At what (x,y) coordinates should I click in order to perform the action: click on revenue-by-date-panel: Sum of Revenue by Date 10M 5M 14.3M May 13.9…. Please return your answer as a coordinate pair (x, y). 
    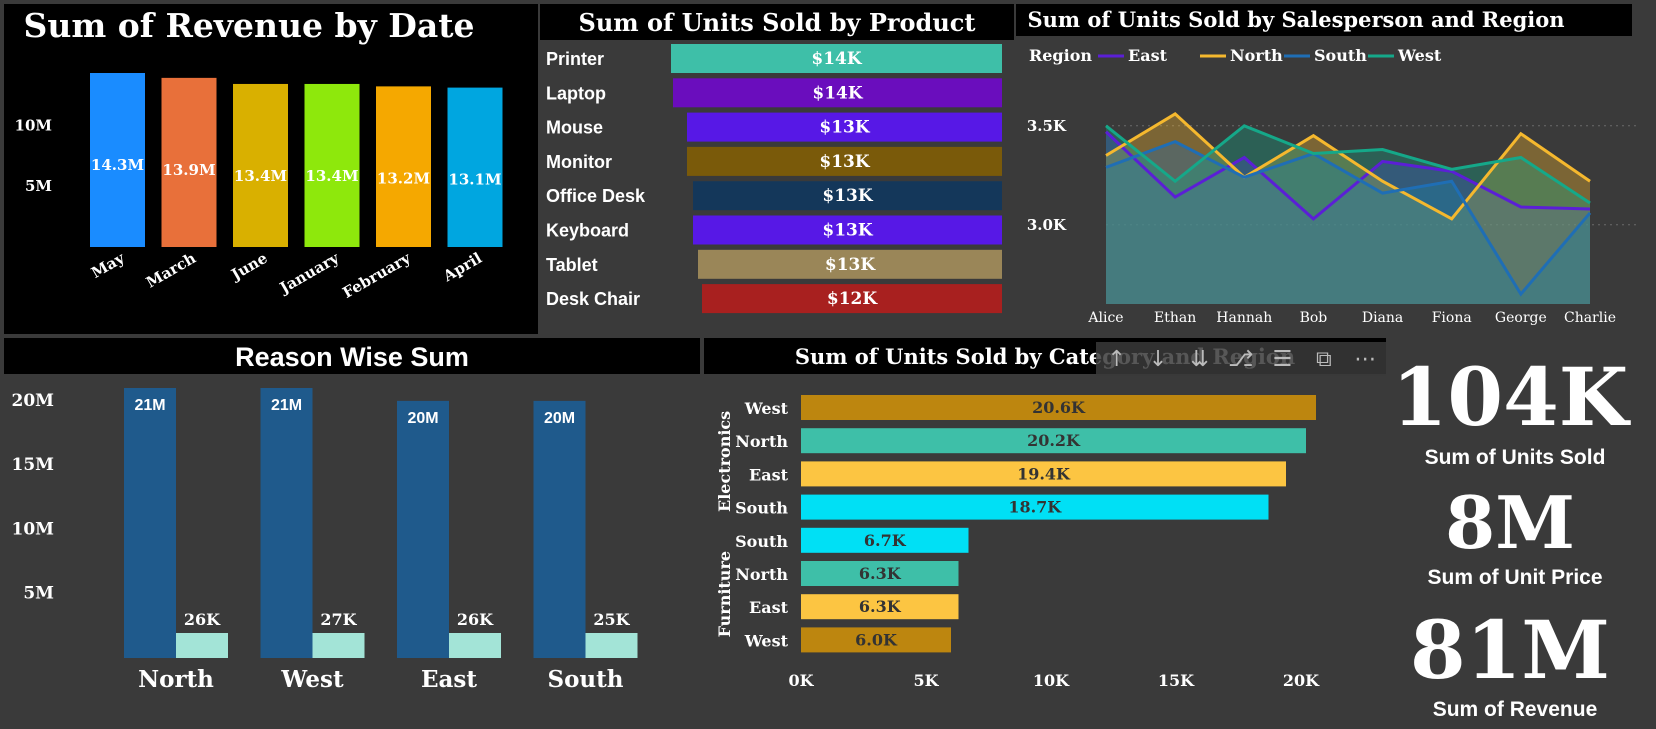
    Looking at the image, I should click on (271, 169).